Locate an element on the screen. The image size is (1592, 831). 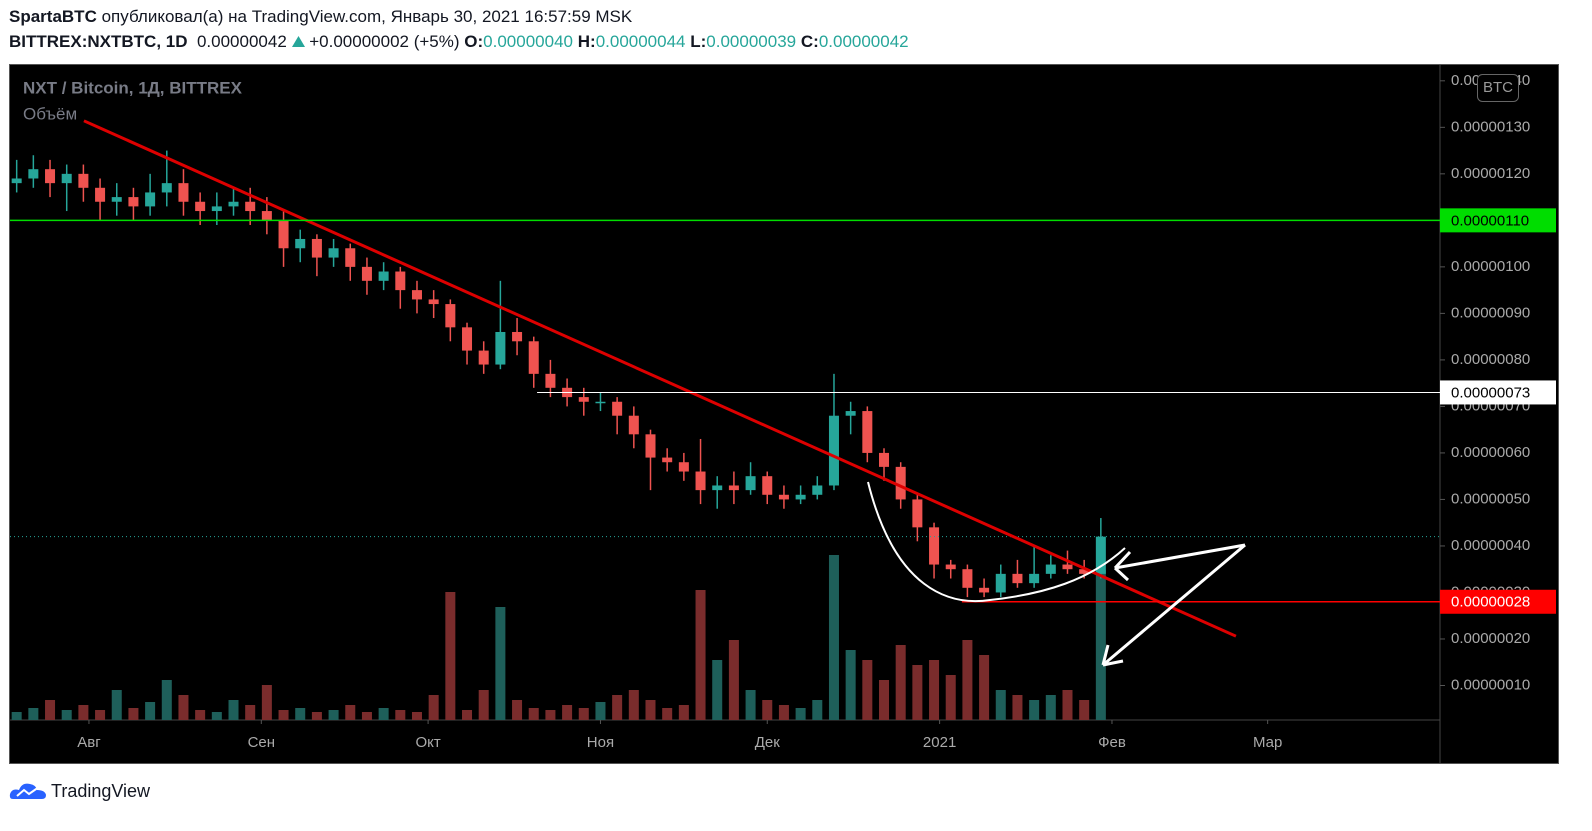
brand: TradingView is located at coordinates (101, 790).